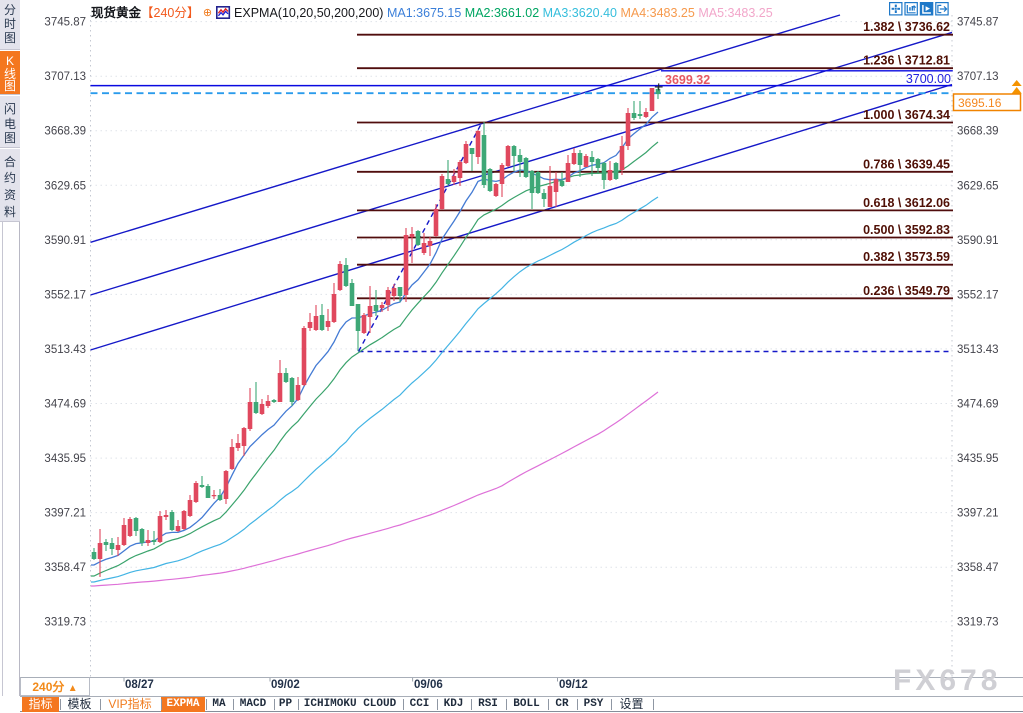 The width and height of the screenshot is (1023, 713). I want to click on svg-text: 1.236 \ 3712.81, so click(906, 61).